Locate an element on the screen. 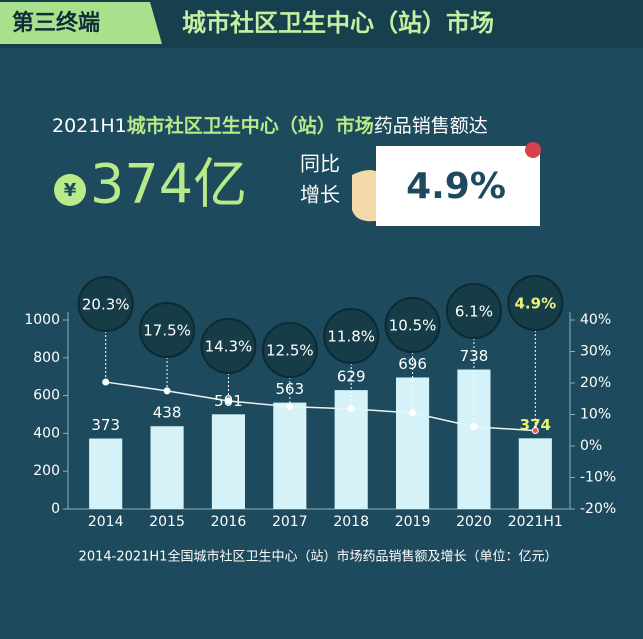  value-label: 14.3% is located at coordinates (229, 347).